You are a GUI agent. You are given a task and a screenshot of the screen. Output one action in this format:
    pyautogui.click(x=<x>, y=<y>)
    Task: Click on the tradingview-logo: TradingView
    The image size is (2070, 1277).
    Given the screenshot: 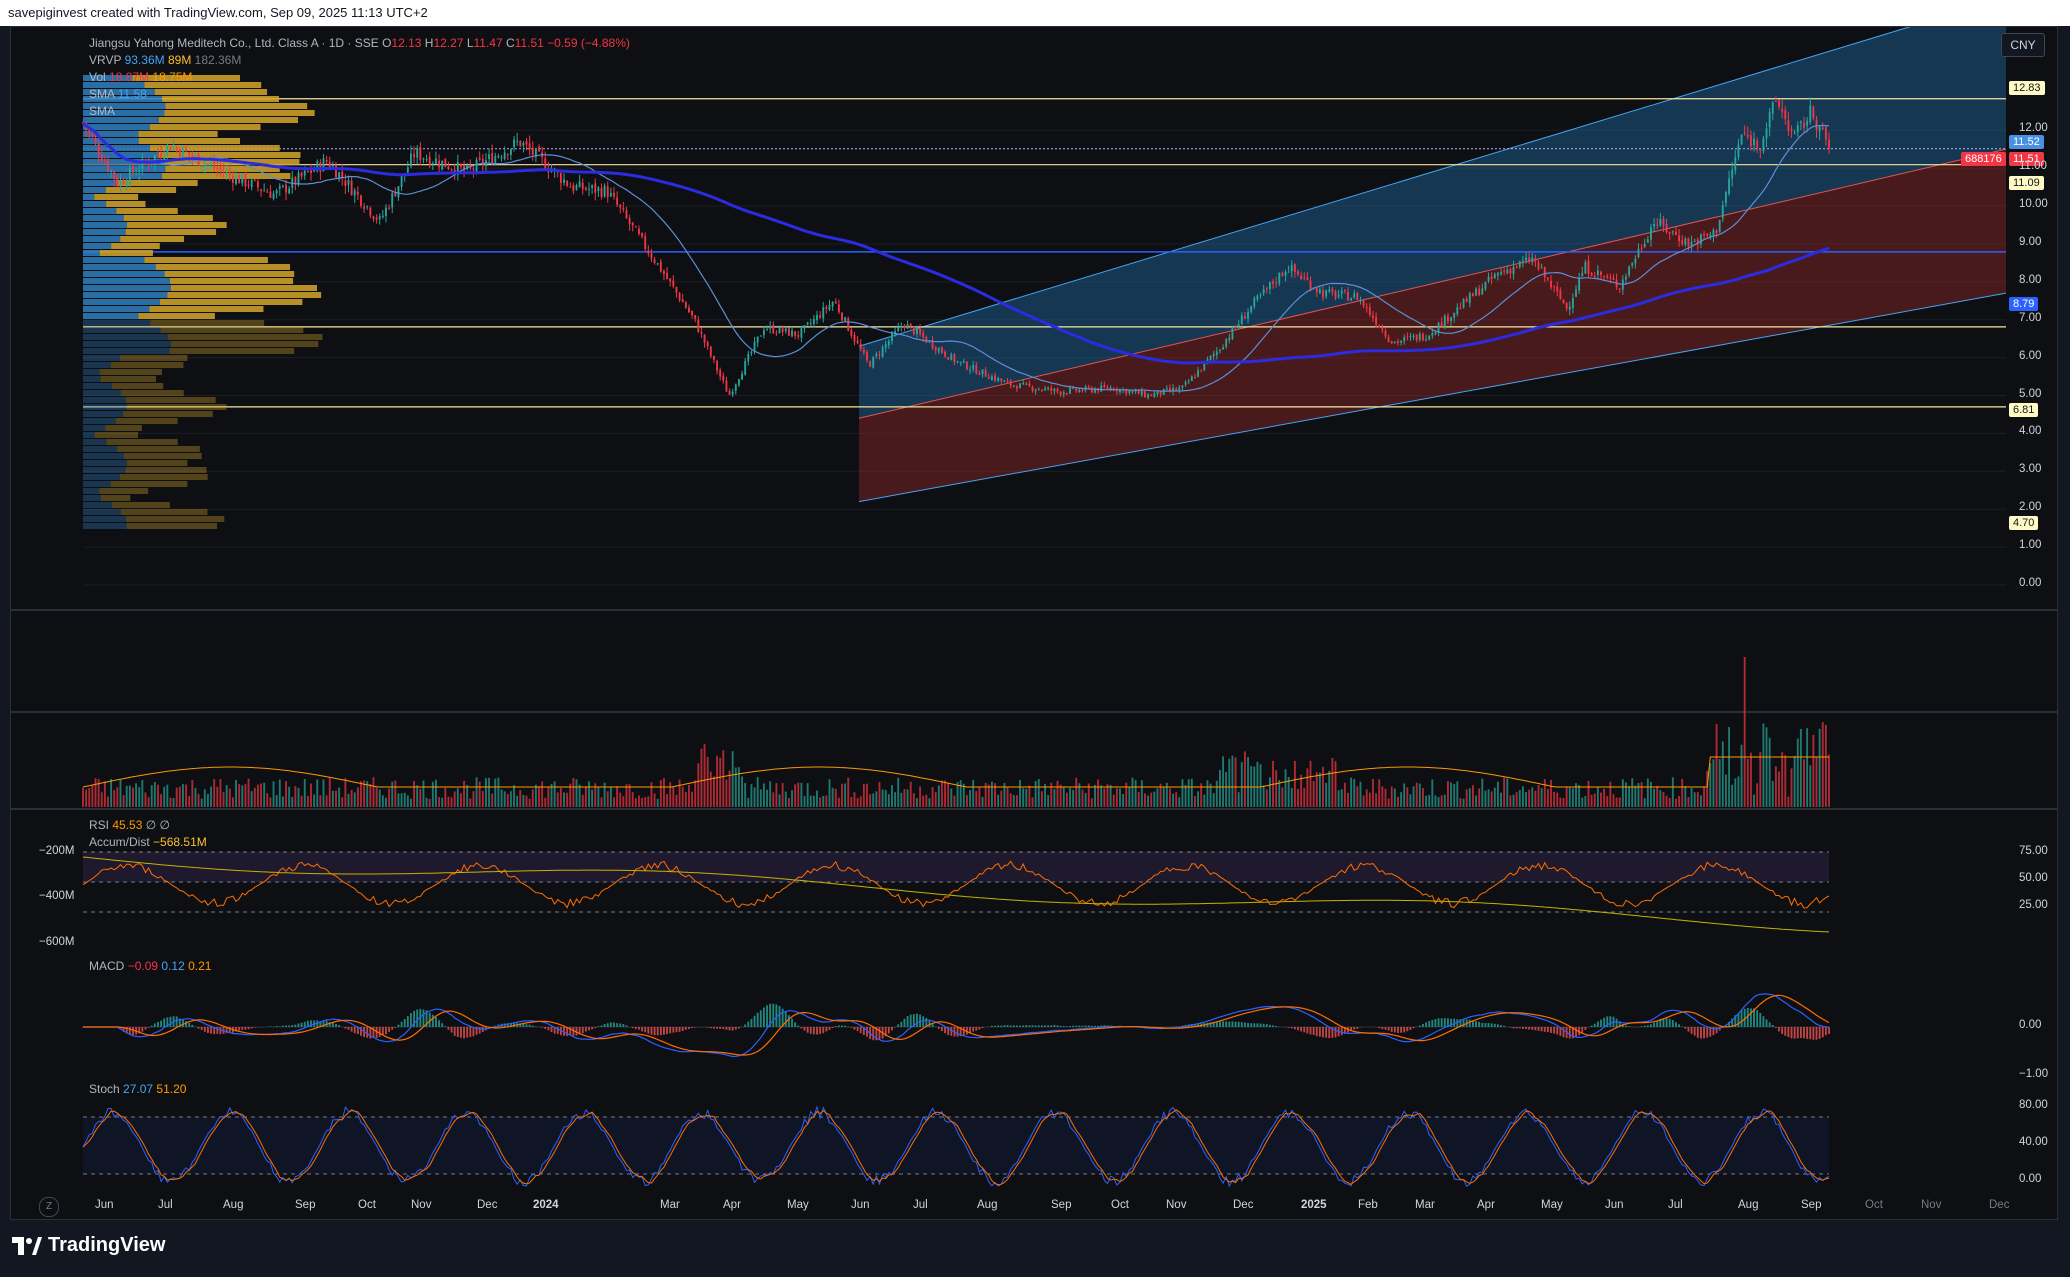 What is the action you would take?
    pyautogui.click(x=88, y=1245)
    